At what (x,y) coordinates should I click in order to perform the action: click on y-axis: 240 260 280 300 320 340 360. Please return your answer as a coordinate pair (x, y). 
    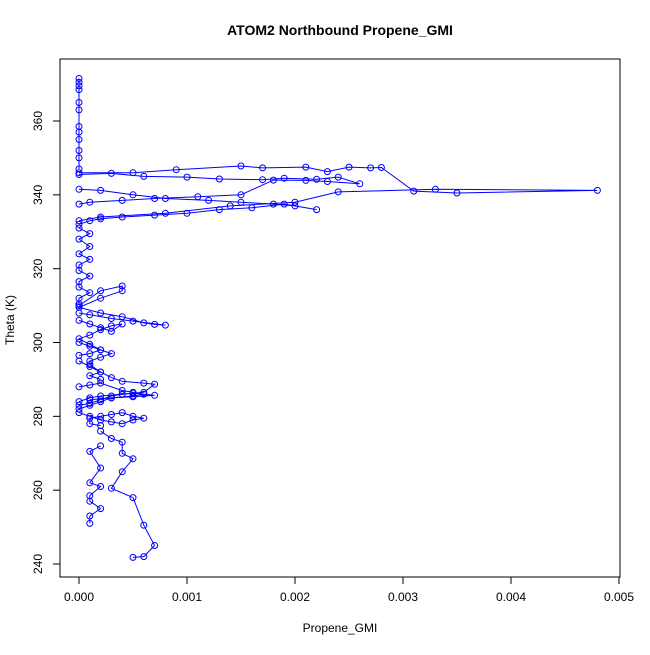
    Looking at the image, I should click on (46, 342).